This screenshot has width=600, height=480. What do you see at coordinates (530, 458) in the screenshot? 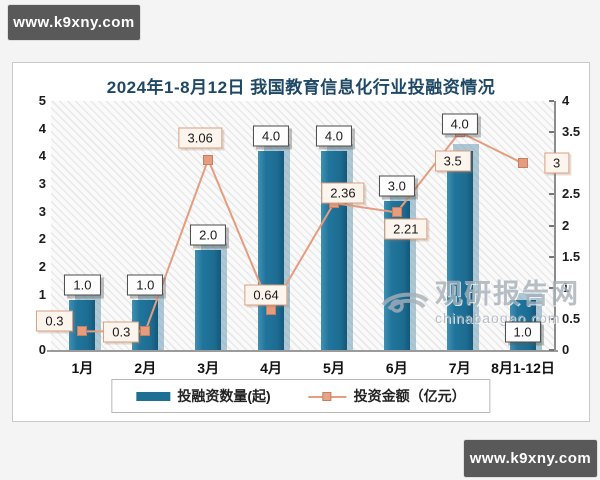
I see `site-watermark-badge-bottom: www.k9xny.com` at bounding box center [530, 458].